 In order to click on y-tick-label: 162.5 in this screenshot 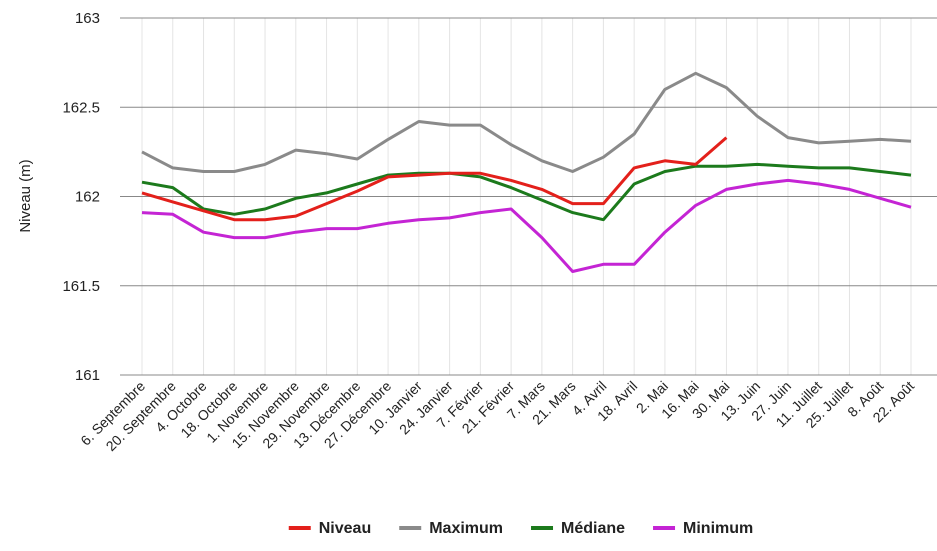, I will do `click(81, 107)`.